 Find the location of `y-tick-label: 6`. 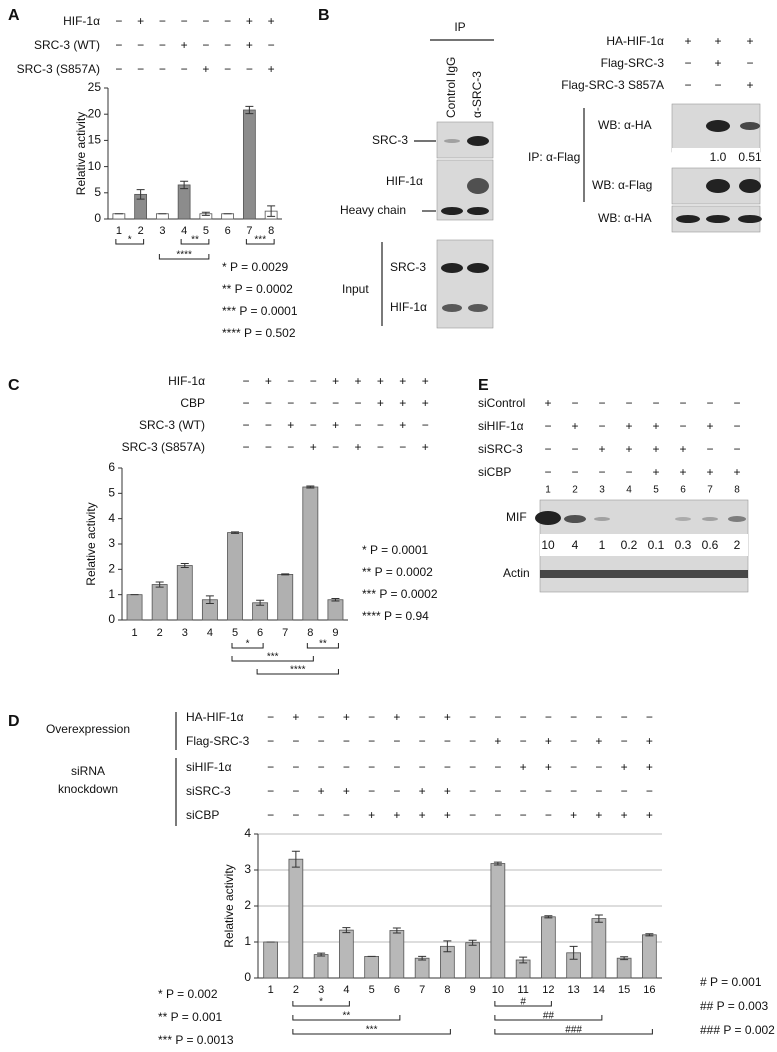

y-tick-label: 6 is located at coordinates (111, 467).